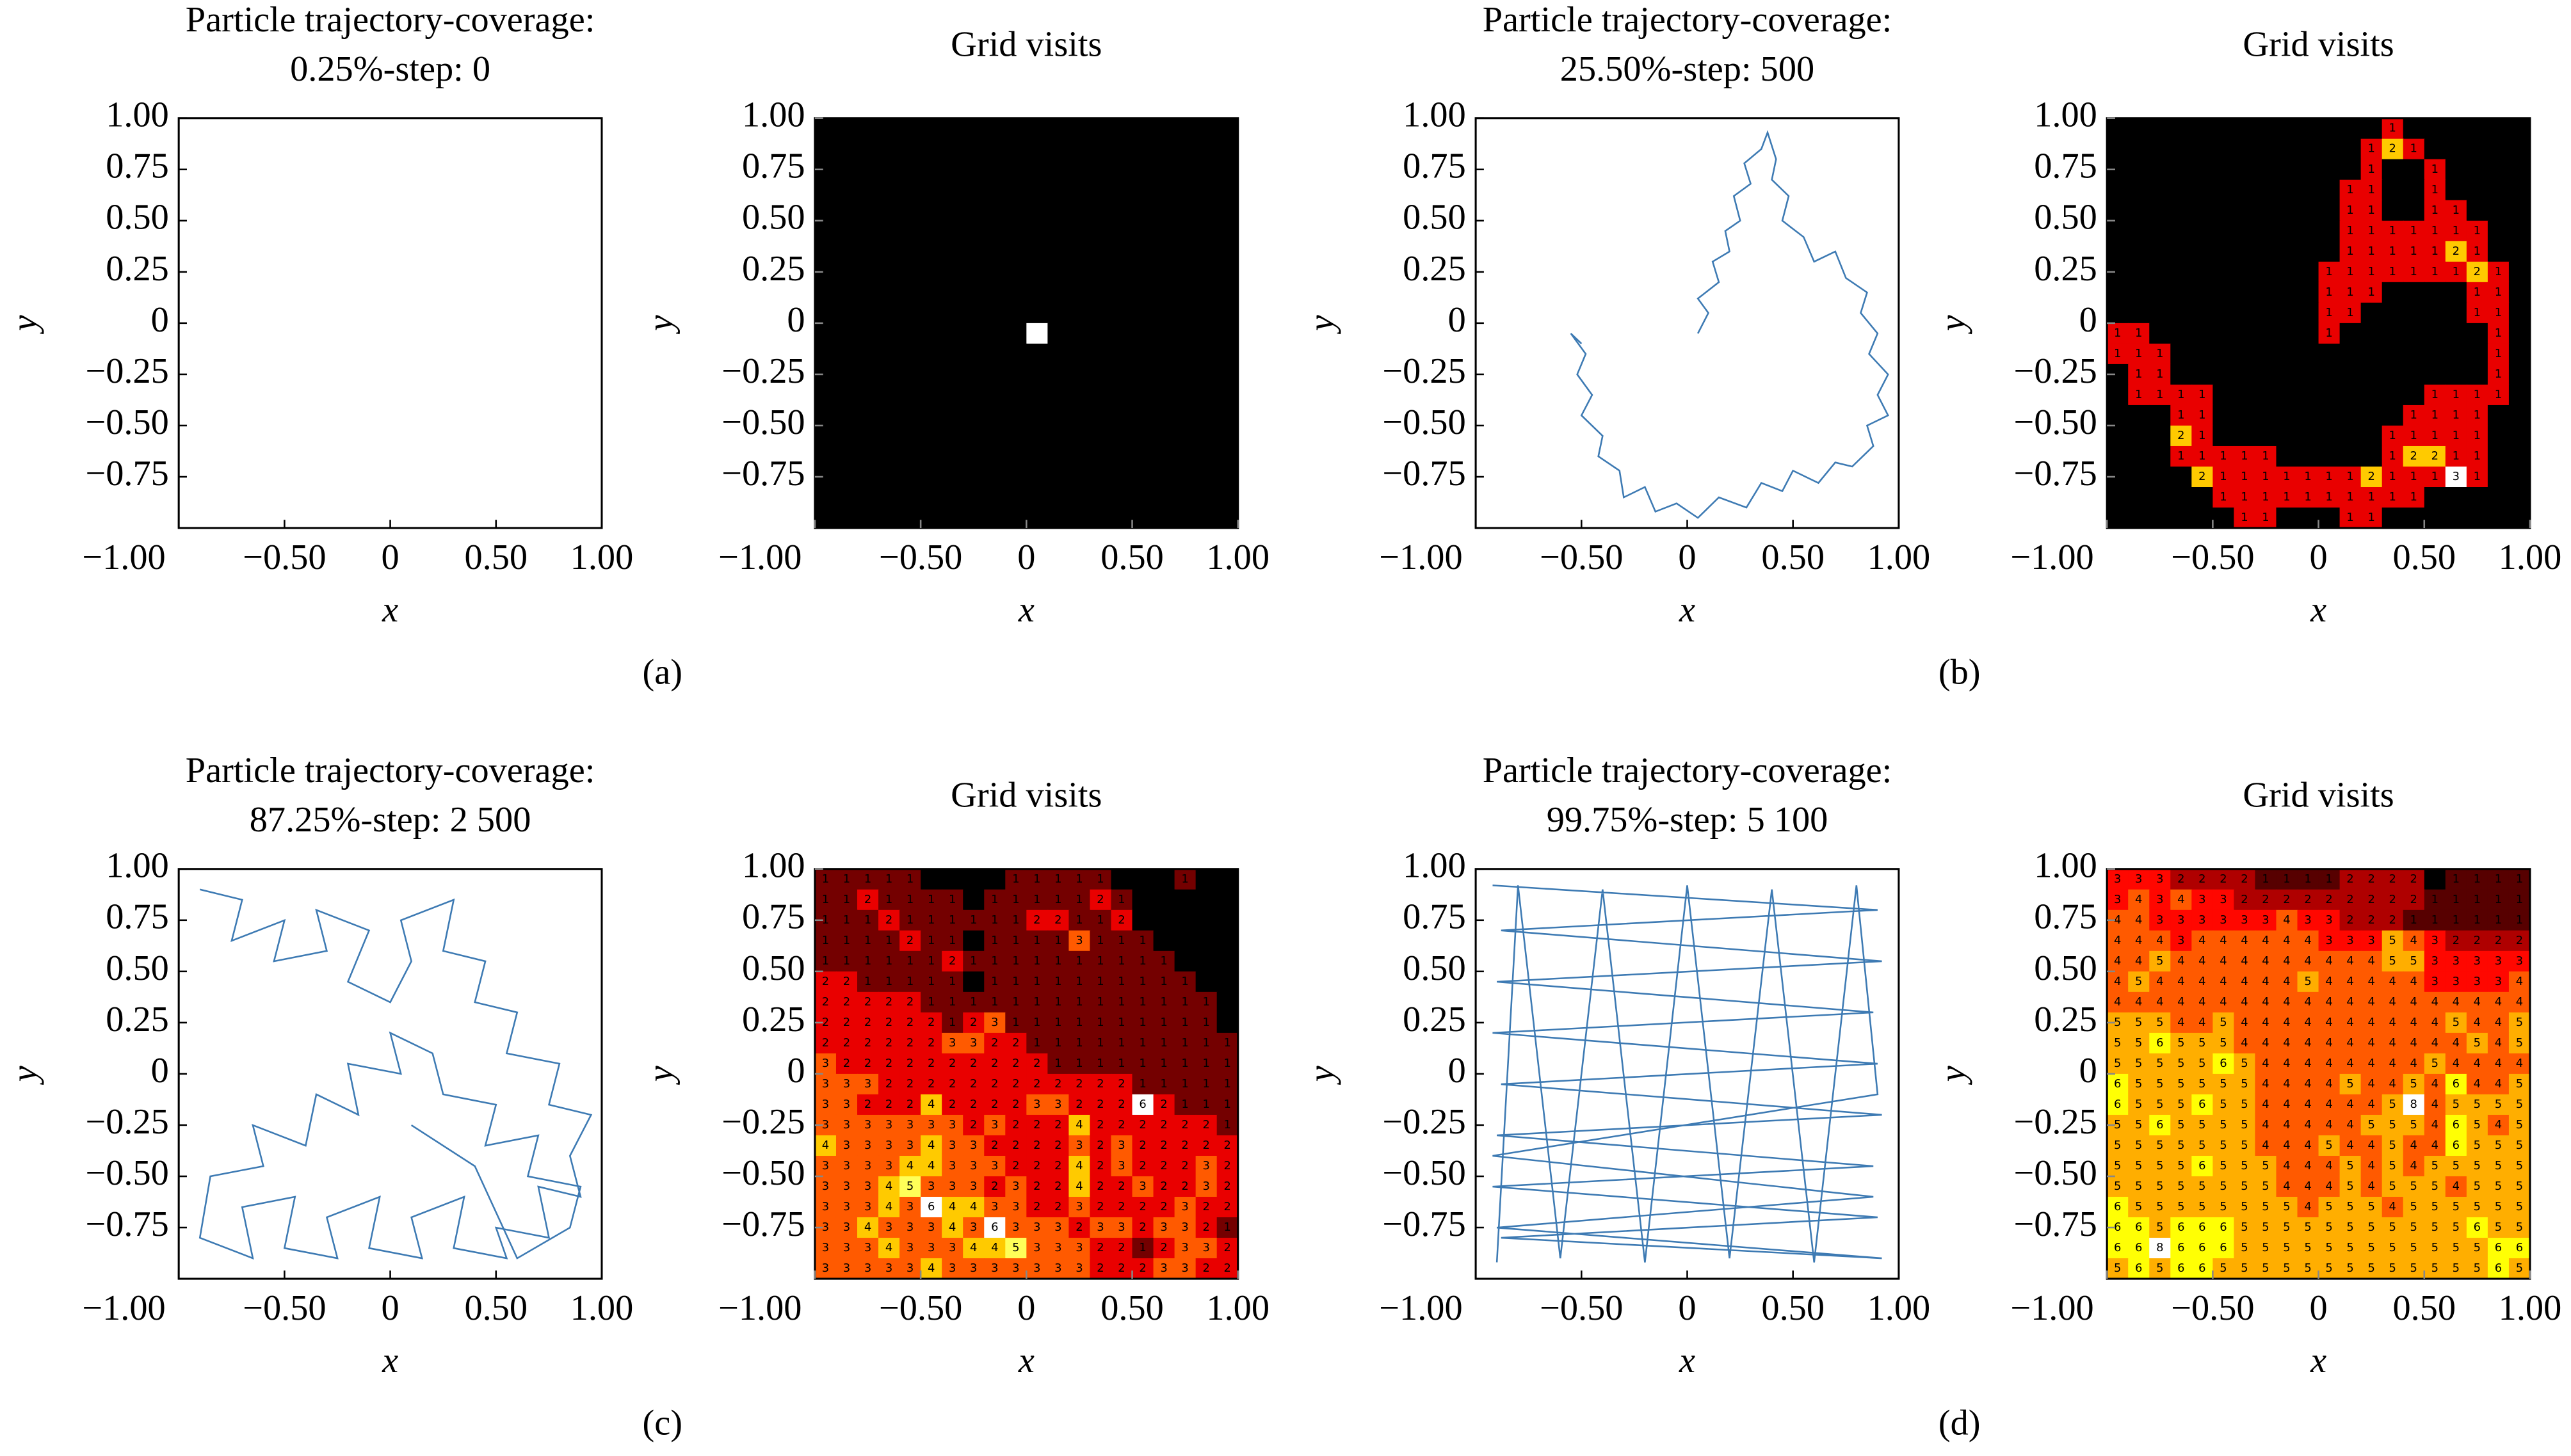 This screenshot has width=2571, height=1456. What do you see at coordinates (1687, 69) in the screenshot?
I see `chart-title: 25.50%-step: 500` at bounding box center [1687, 69].